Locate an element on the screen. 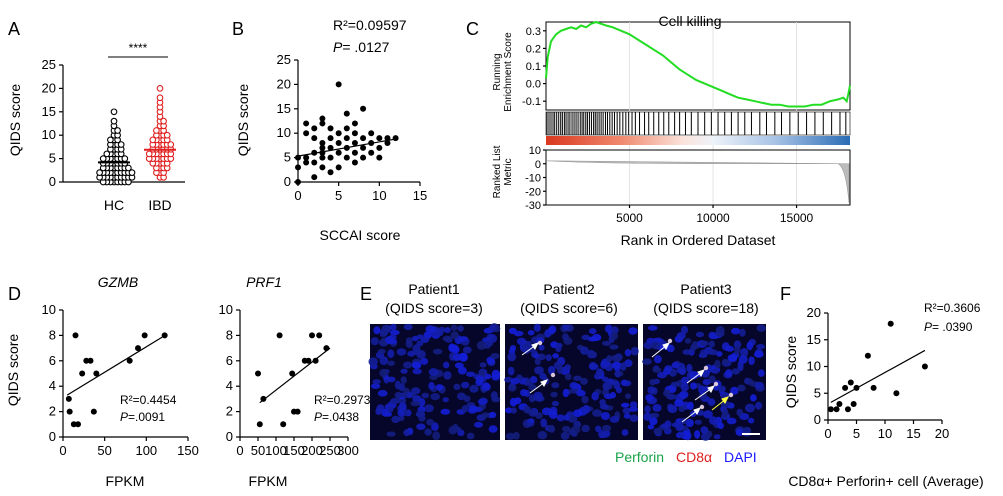 This screenshot has width=1003, height=496. e-legend-perforin: Perforin is located at coordinates (639, 457).